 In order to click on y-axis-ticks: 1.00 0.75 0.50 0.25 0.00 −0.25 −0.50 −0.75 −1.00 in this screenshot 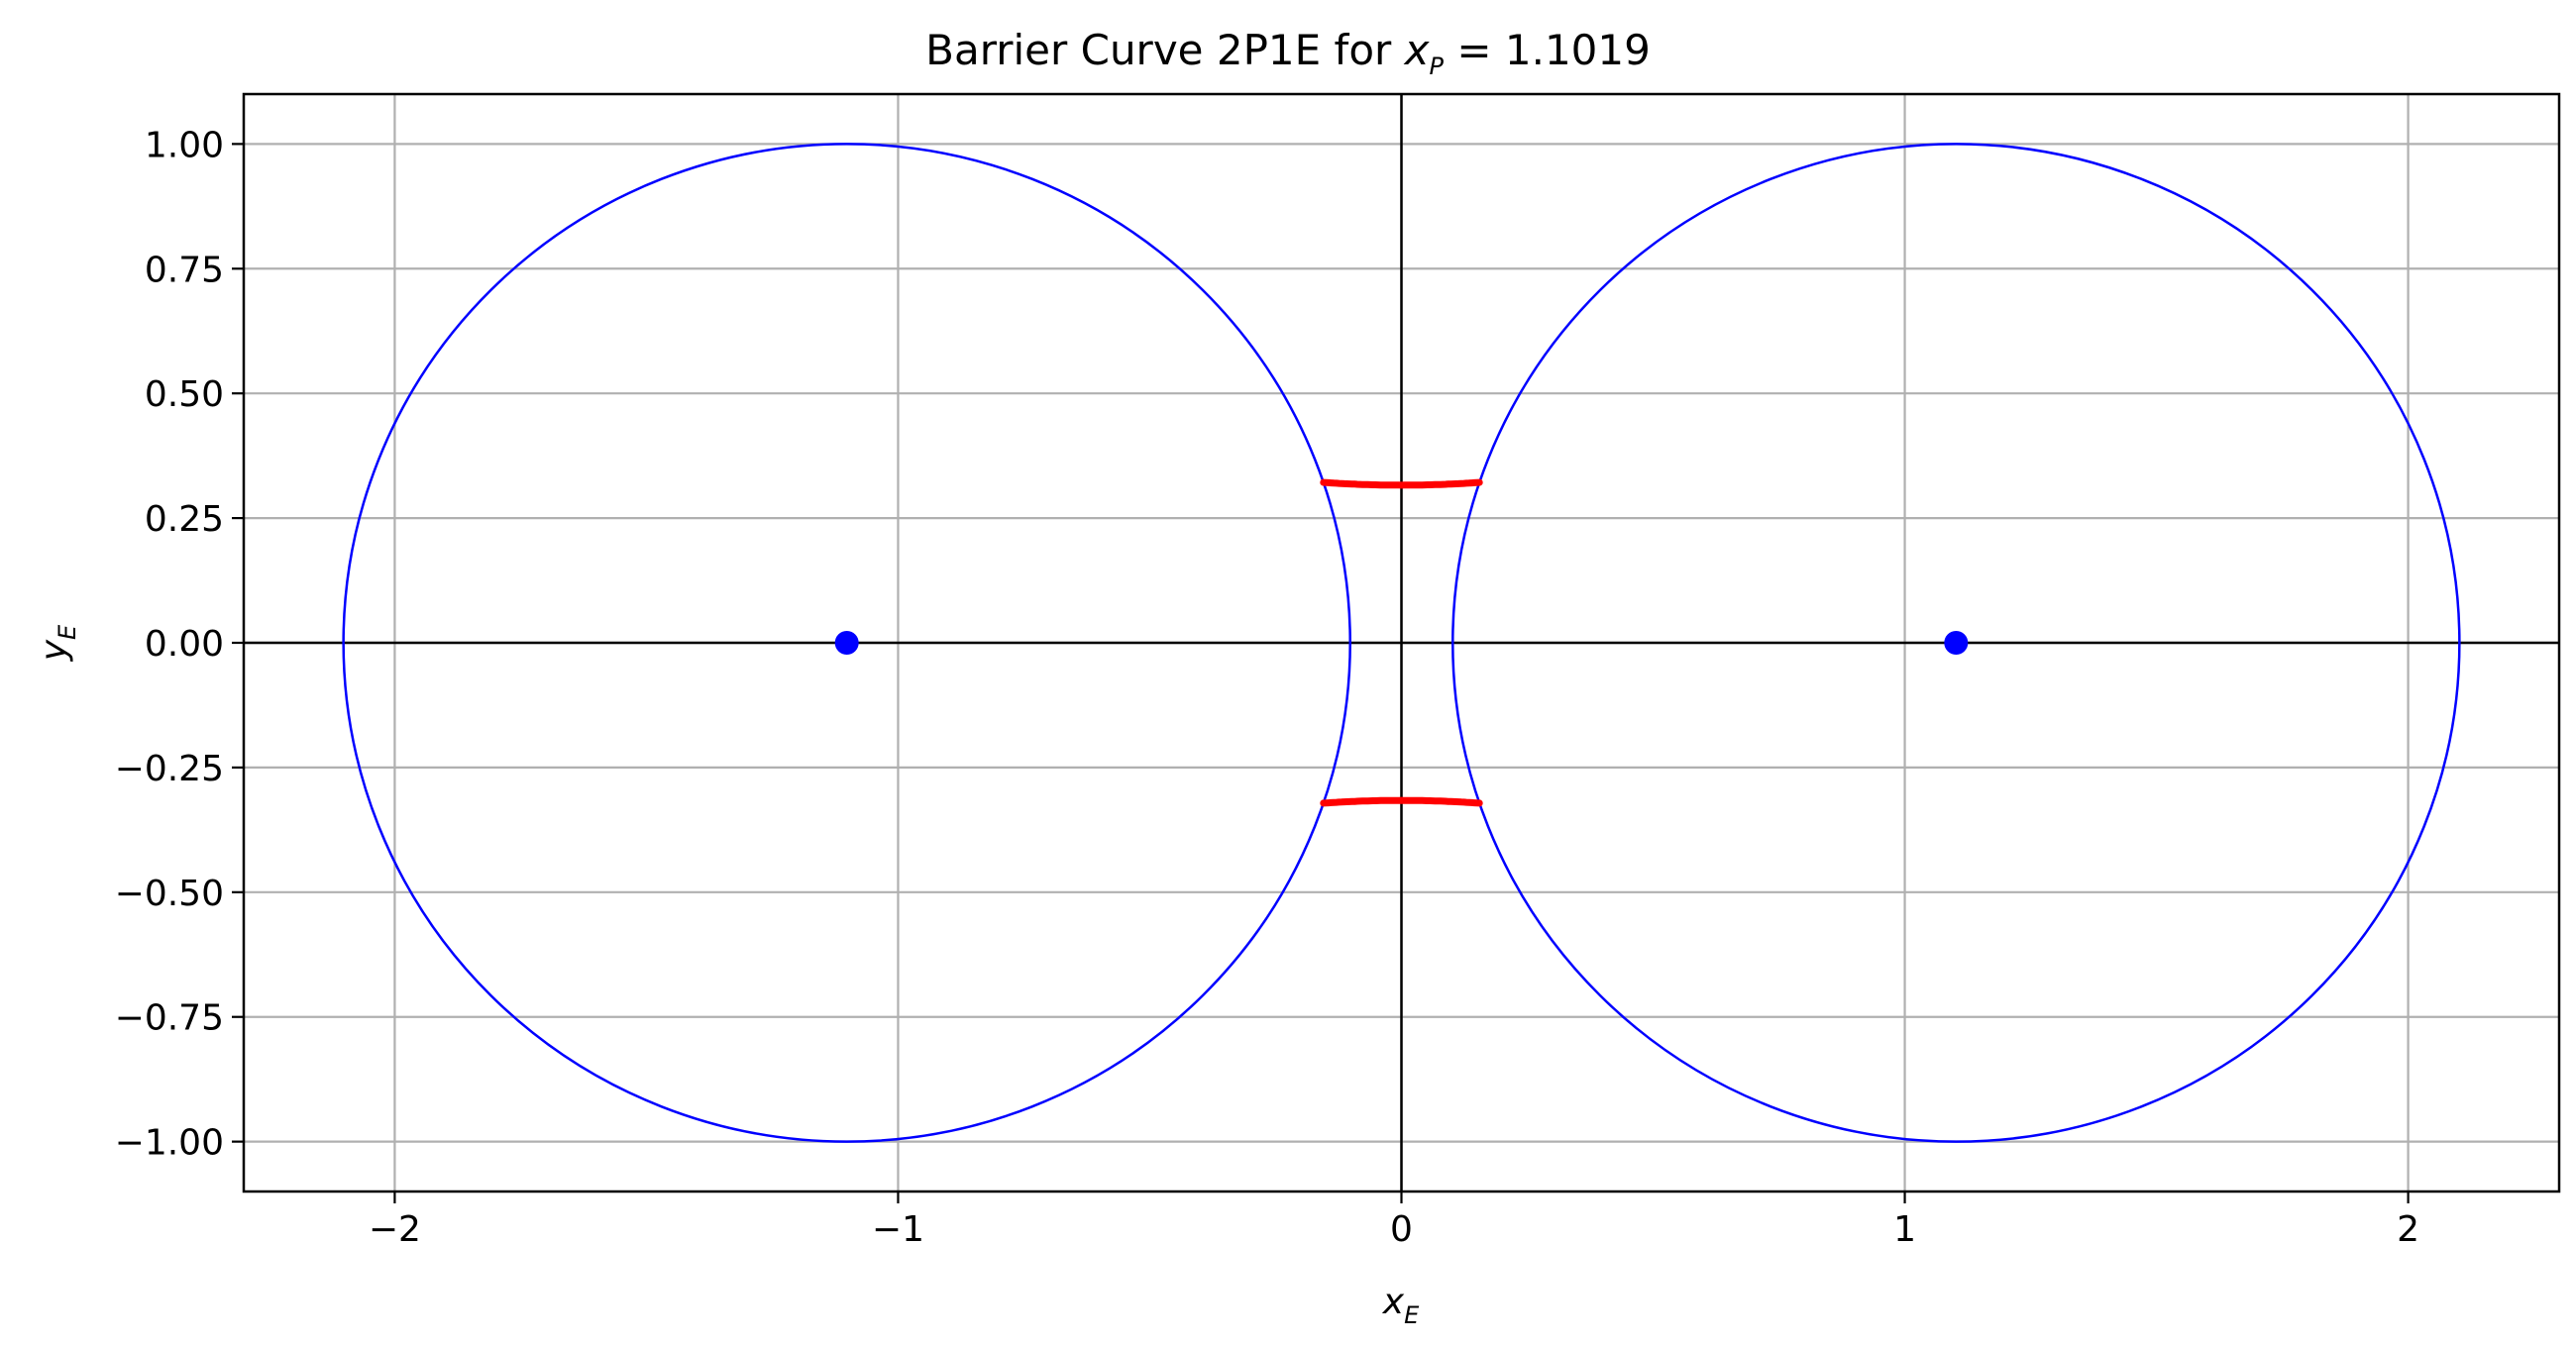, I will do `click(179, 644)`.